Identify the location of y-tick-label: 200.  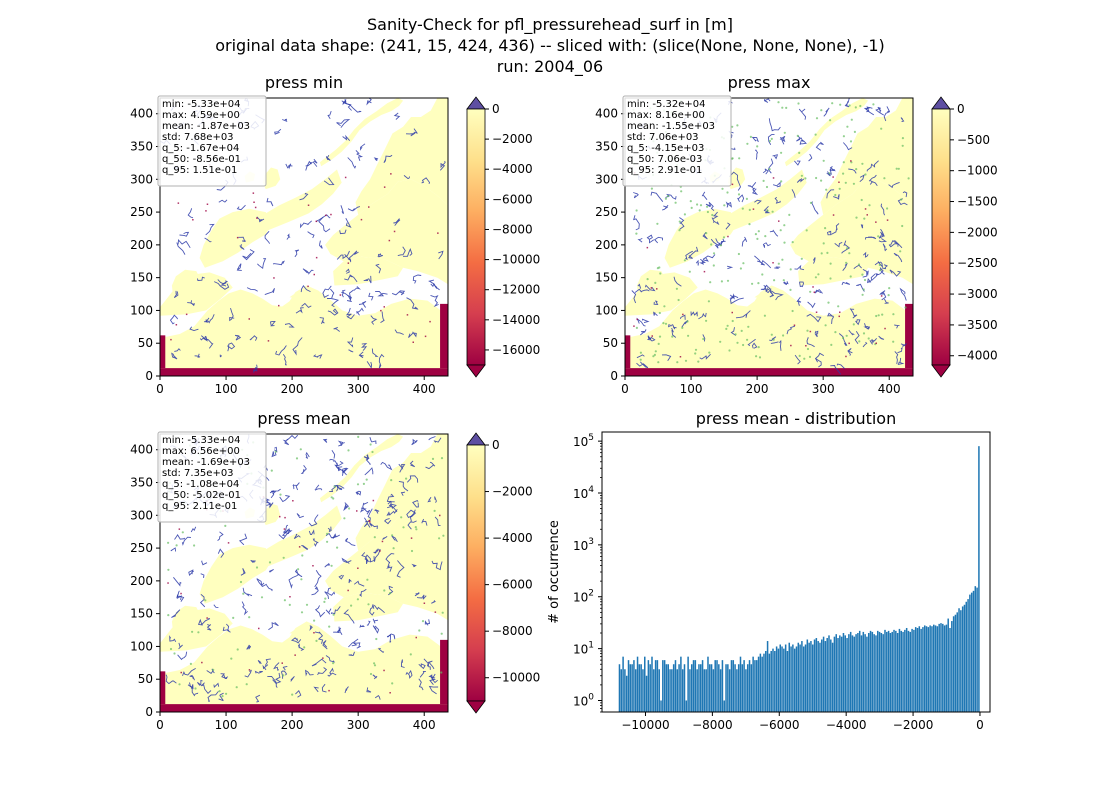
(141, 581).